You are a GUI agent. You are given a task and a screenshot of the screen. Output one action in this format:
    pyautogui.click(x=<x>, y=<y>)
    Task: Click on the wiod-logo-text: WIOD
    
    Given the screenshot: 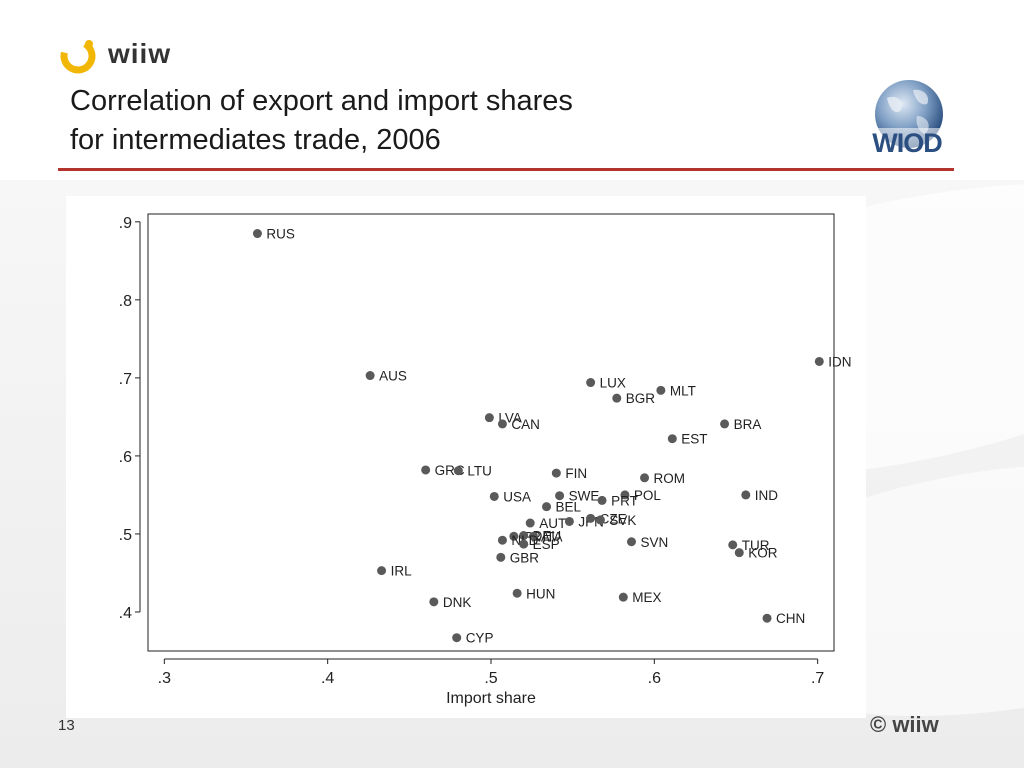 What is the action you would take?
    pyautogui.click(x=907, y=143)
    